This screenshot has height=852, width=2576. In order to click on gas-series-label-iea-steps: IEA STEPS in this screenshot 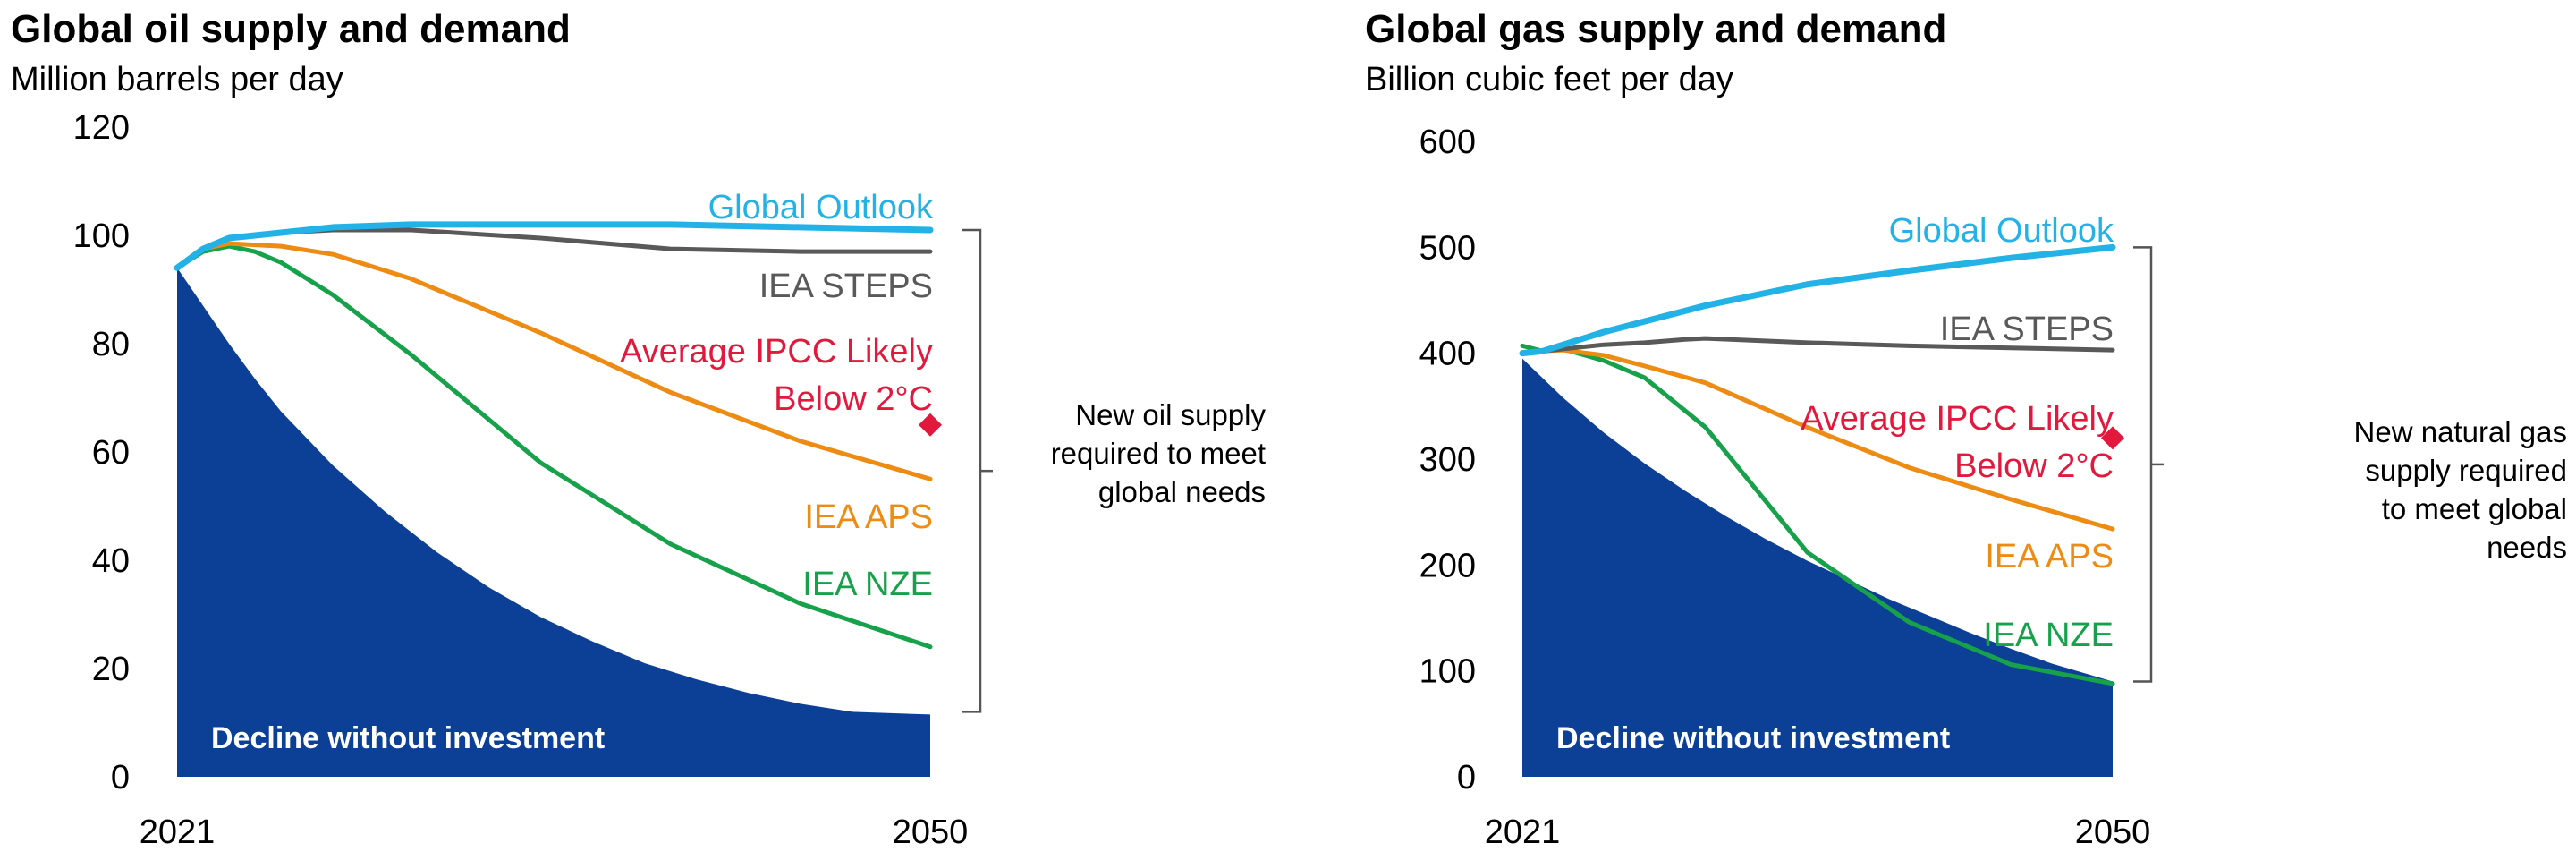, I will do `click(2027, 329)`.